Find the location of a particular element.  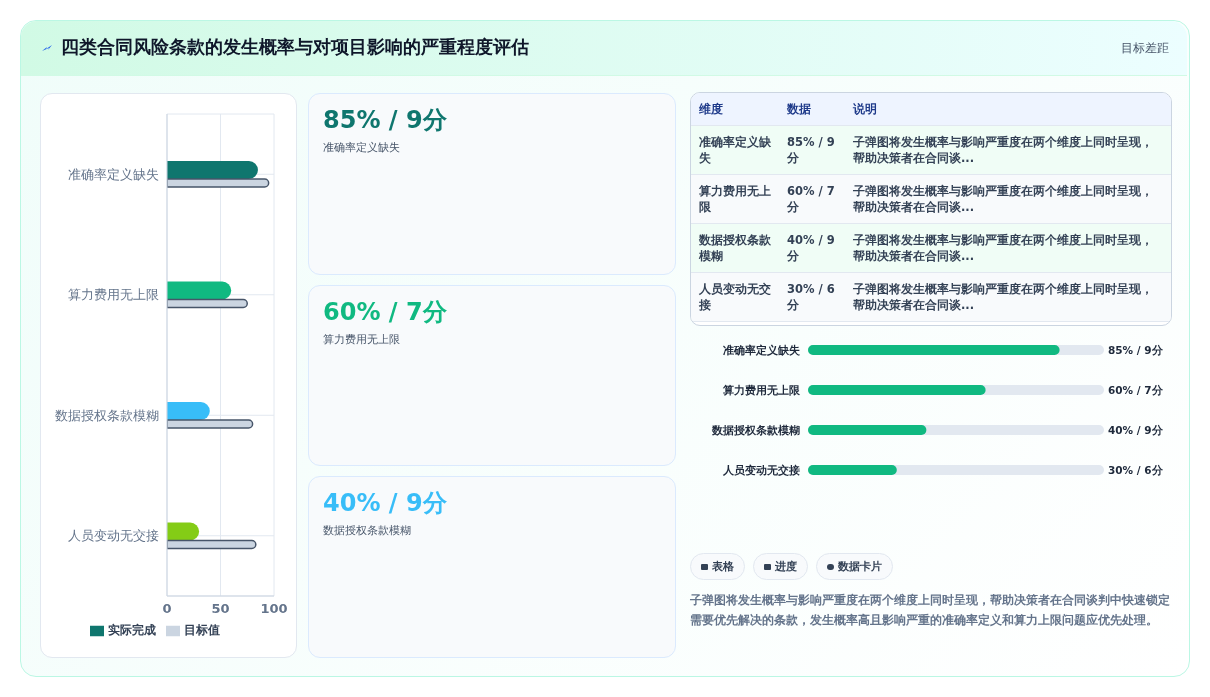

legend-label: 目标值 is located at coordinates (201, 630).